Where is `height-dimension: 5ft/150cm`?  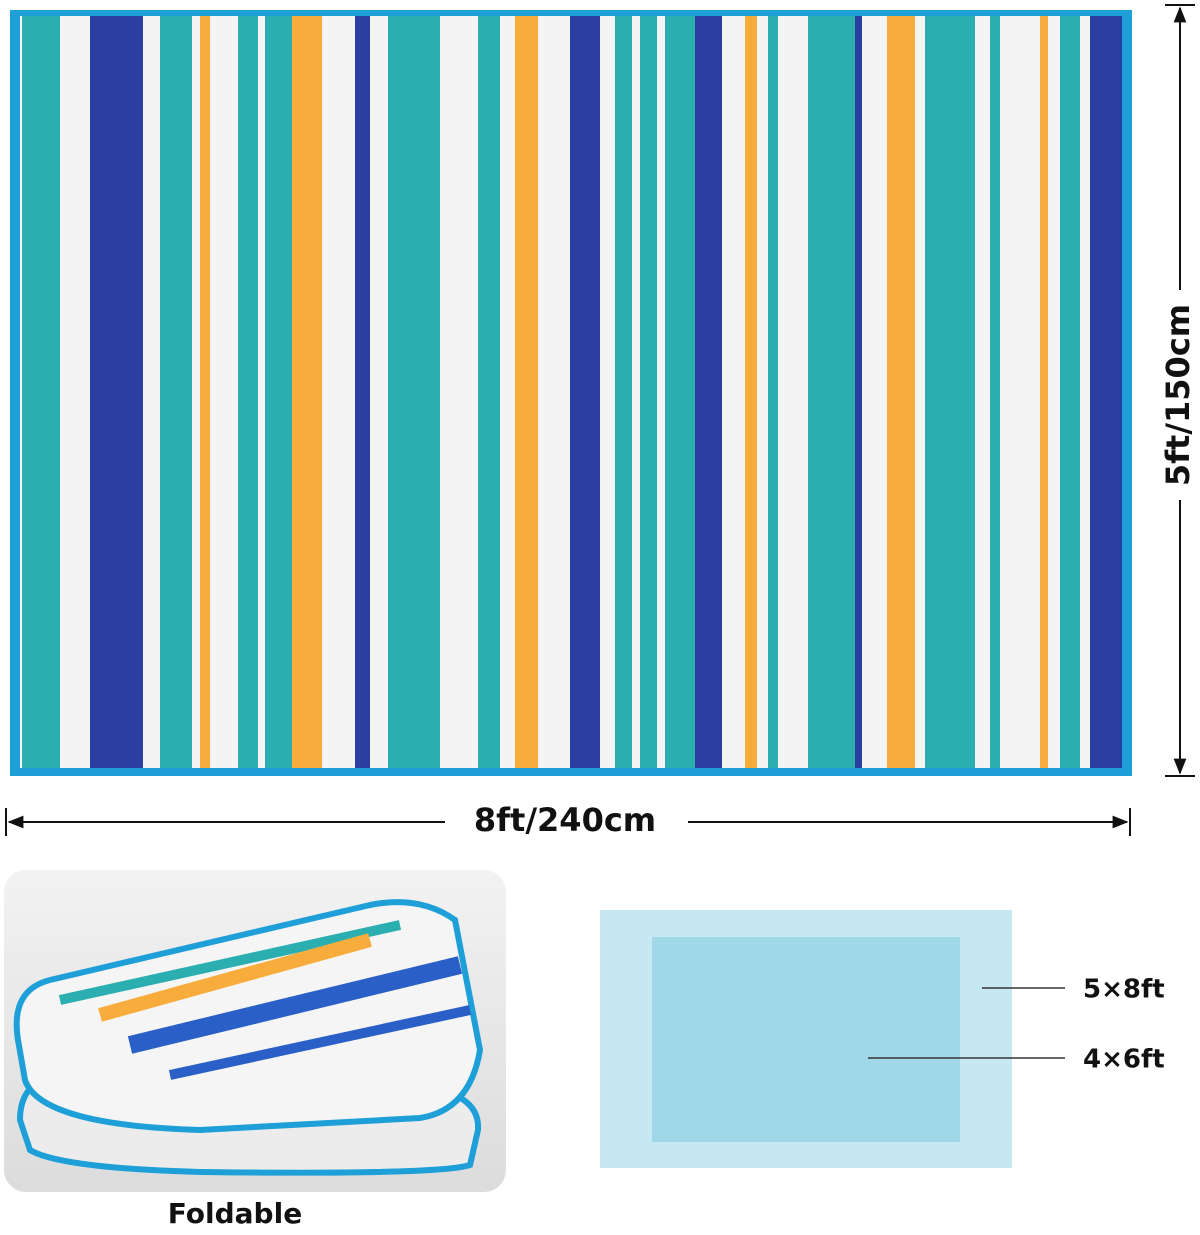 height-dimension: 5ft/150cm is located at coordinates (1178, 390).